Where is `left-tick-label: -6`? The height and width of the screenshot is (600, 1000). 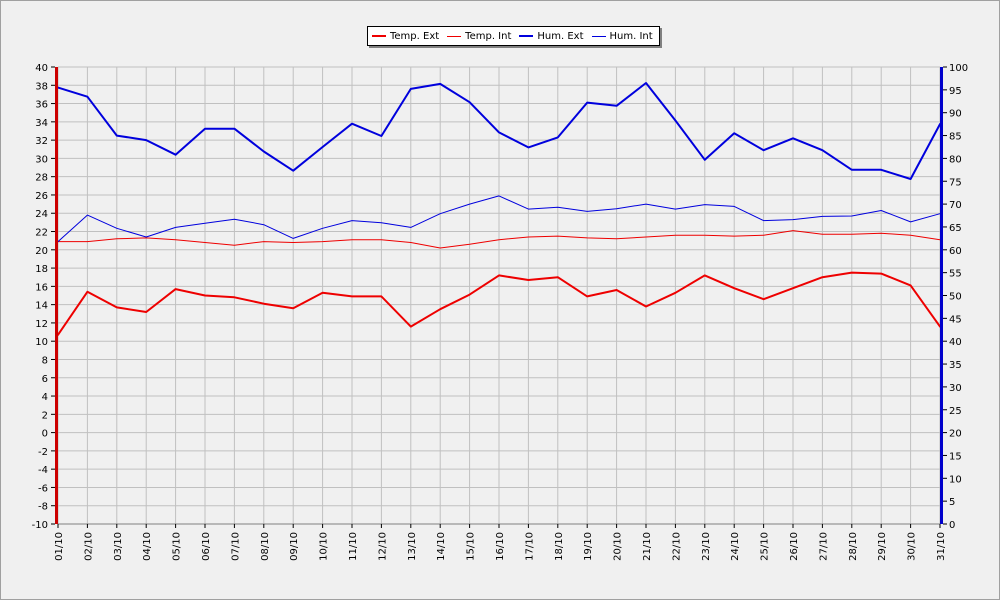
left-tick-label: -6 is located at coordinates (43, 488).